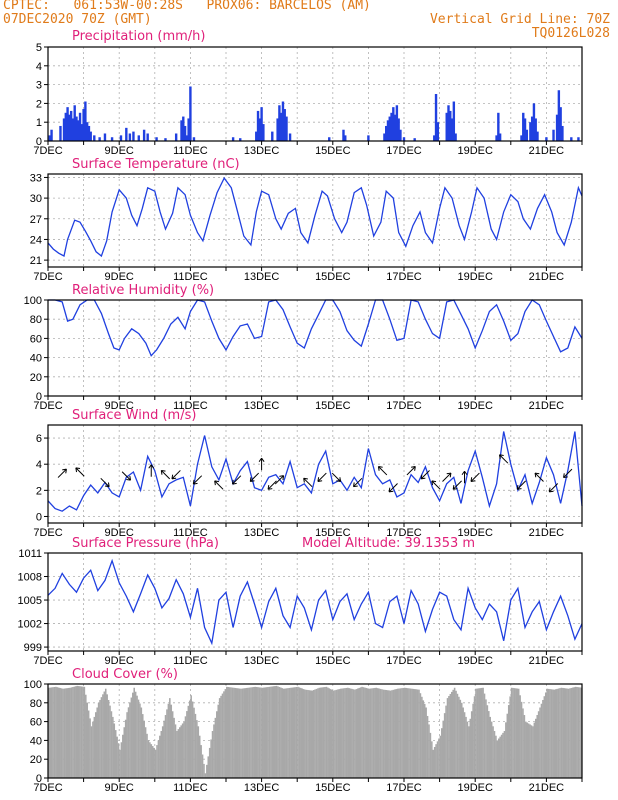  What do you see at coordinates (36, 220) in the screenshot?
I see `y-tick-label: 27` at bounding box center [36, 220].